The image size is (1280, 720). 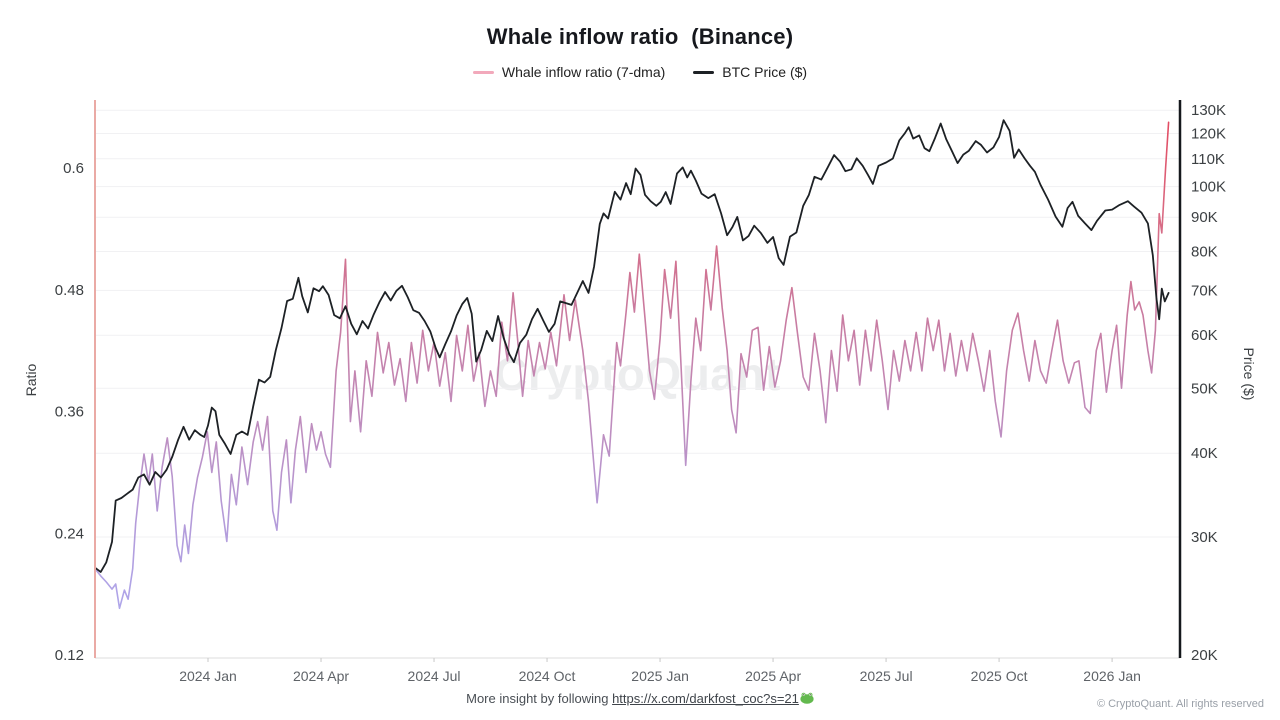 What do you see at coordinates (999, 676) in the screenshot?
I see `x-axis-tick-label: 2025 Oct` at bounding box center [999, 676].